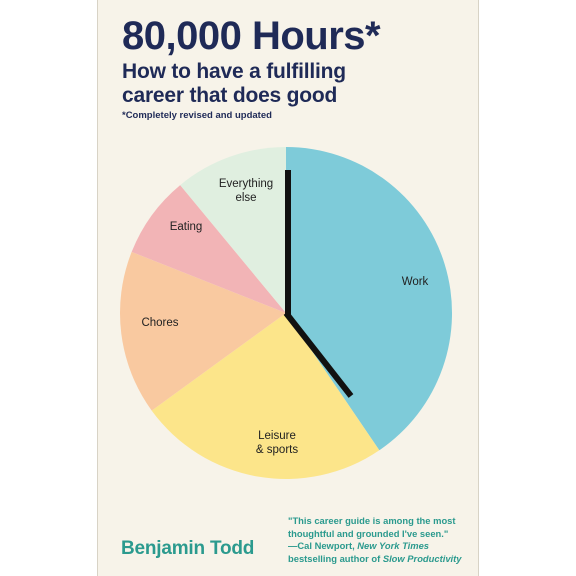 The image size is (576, 576). I want to click on subtitle-line-2: career that does good, so click(230, 95).